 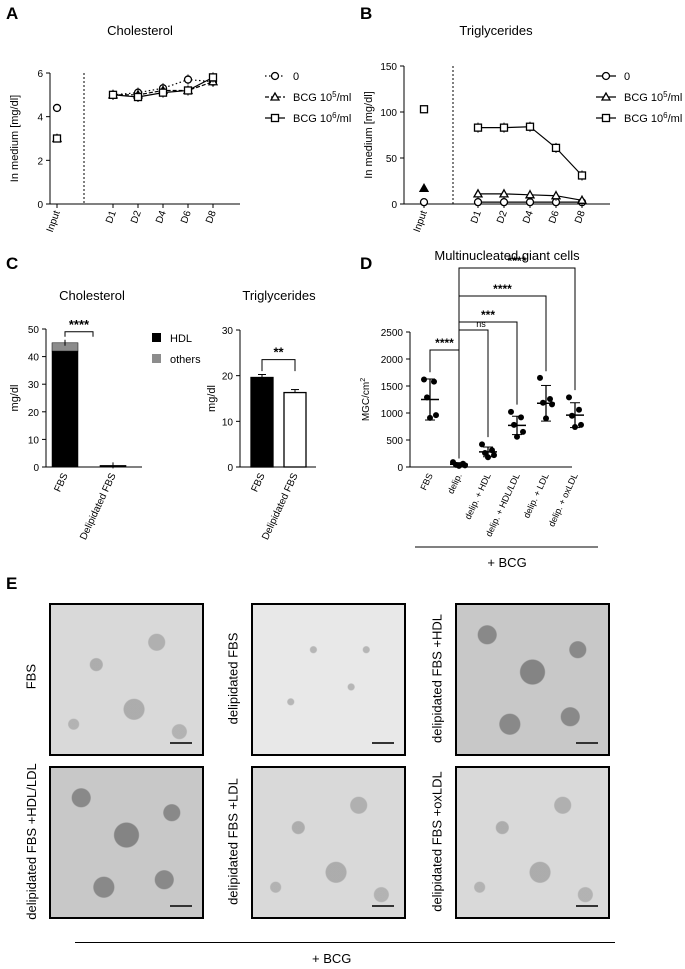 What do you see at coordinates (233, 678) in the screenshot?
I see `micrograph-label: delipidated FBS` at bounding box center [233, 678].